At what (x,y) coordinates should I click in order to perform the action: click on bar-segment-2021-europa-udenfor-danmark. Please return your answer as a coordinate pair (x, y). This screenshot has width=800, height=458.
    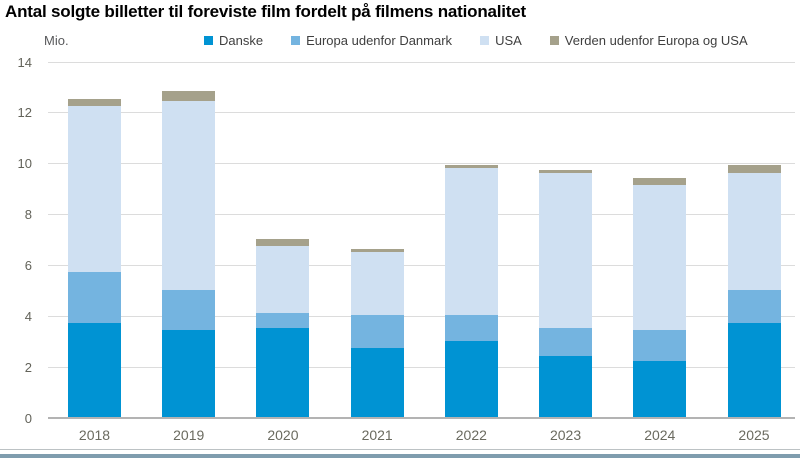
    Looking at the image, I should click on (377, 332).